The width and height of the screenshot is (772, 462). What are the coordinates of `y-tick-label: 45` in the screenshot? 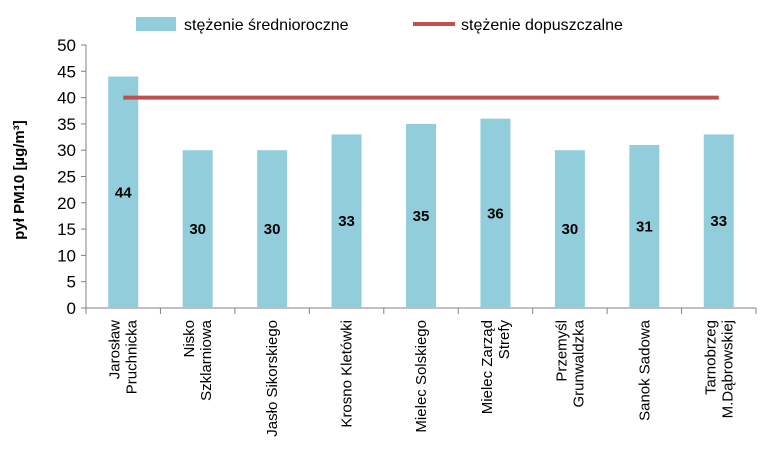 It's located at (66, 71).